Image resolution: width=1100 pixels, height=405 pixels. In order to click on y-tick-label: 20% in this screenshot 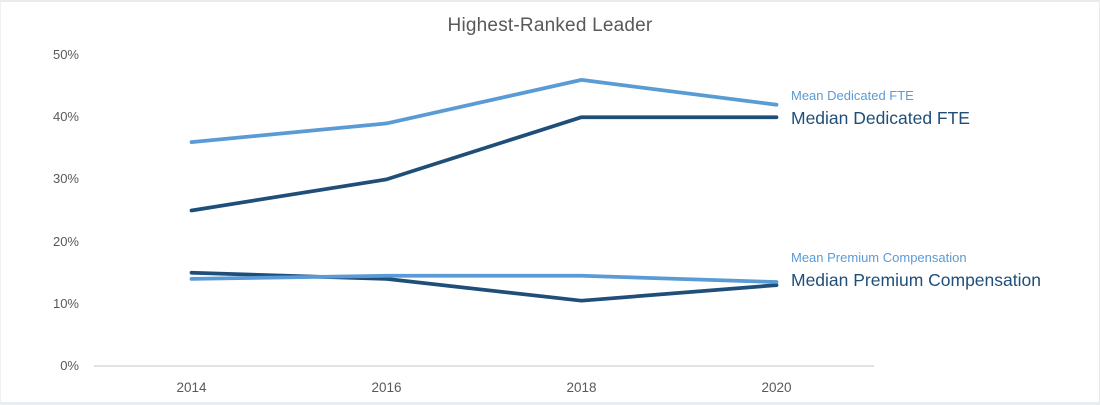, I will do `click(65, 241)`.